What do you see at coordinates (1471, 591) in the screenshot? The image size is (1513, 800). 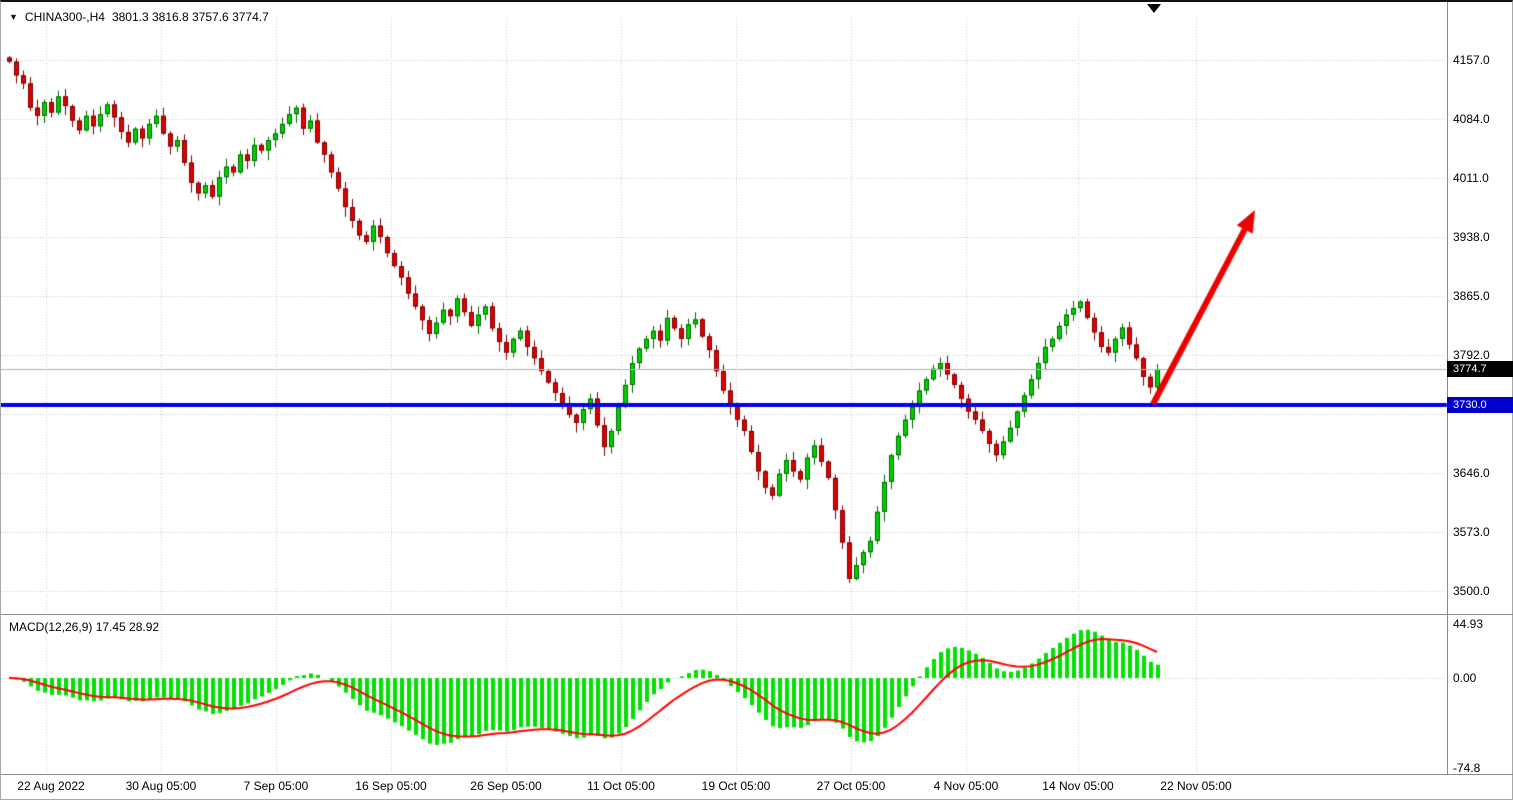 I see `price-tick-label: 3500.0` at bounding box center [1471, 591].